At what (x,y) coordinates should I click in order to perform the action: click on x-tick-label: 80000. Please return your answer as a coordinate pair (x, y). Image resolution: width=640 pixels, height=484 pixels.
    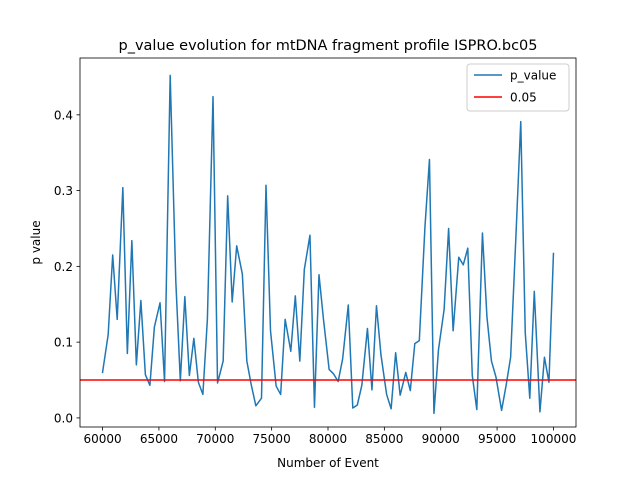
    Looking at the image, I should click on (328, 439).